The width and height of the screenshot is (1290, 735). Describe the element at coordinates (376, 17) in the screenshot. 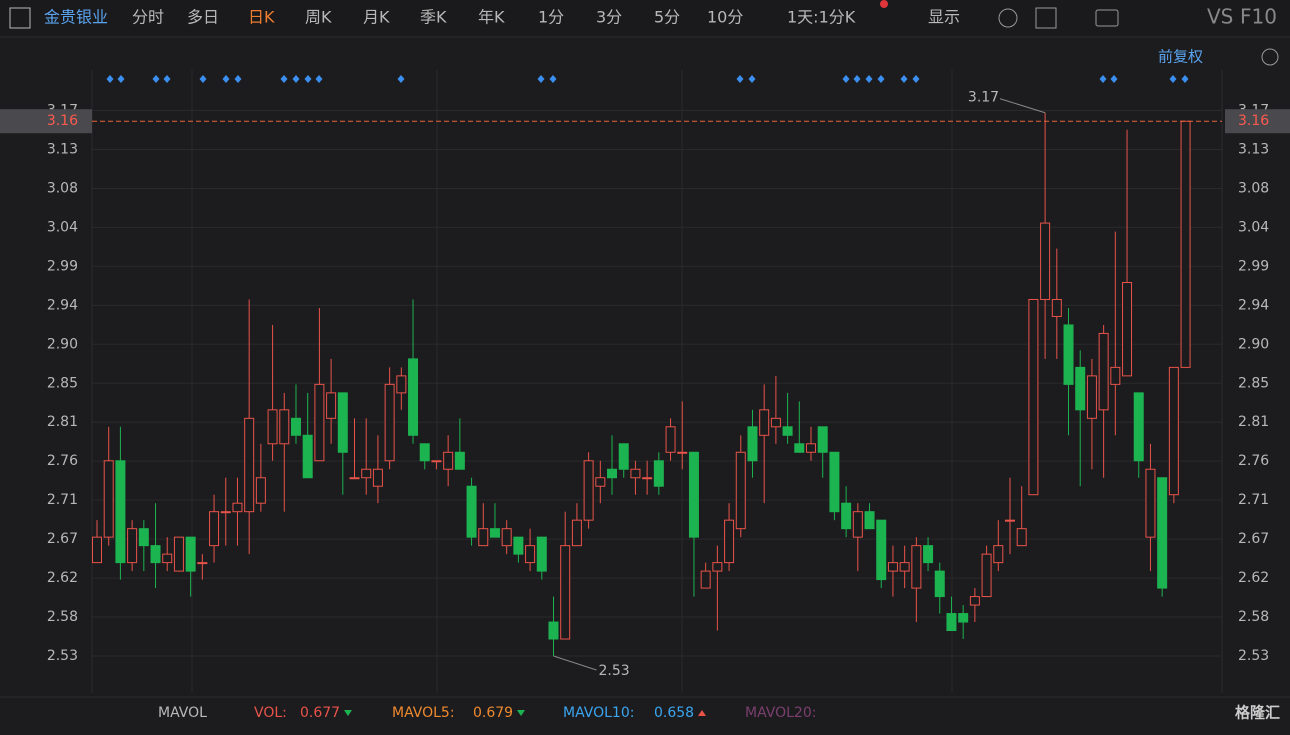

I see `tab: 月K` at that location.